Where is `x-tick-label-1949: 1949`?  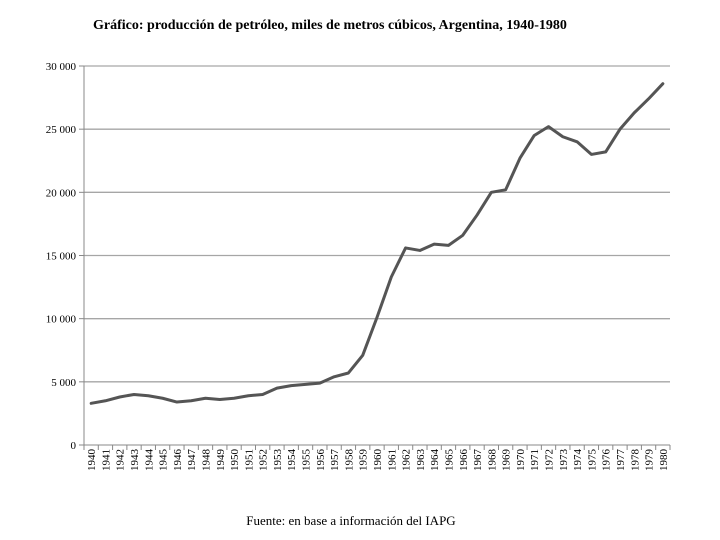 x-tick-label-1949: 1949 is located at coordinates (221, 460).